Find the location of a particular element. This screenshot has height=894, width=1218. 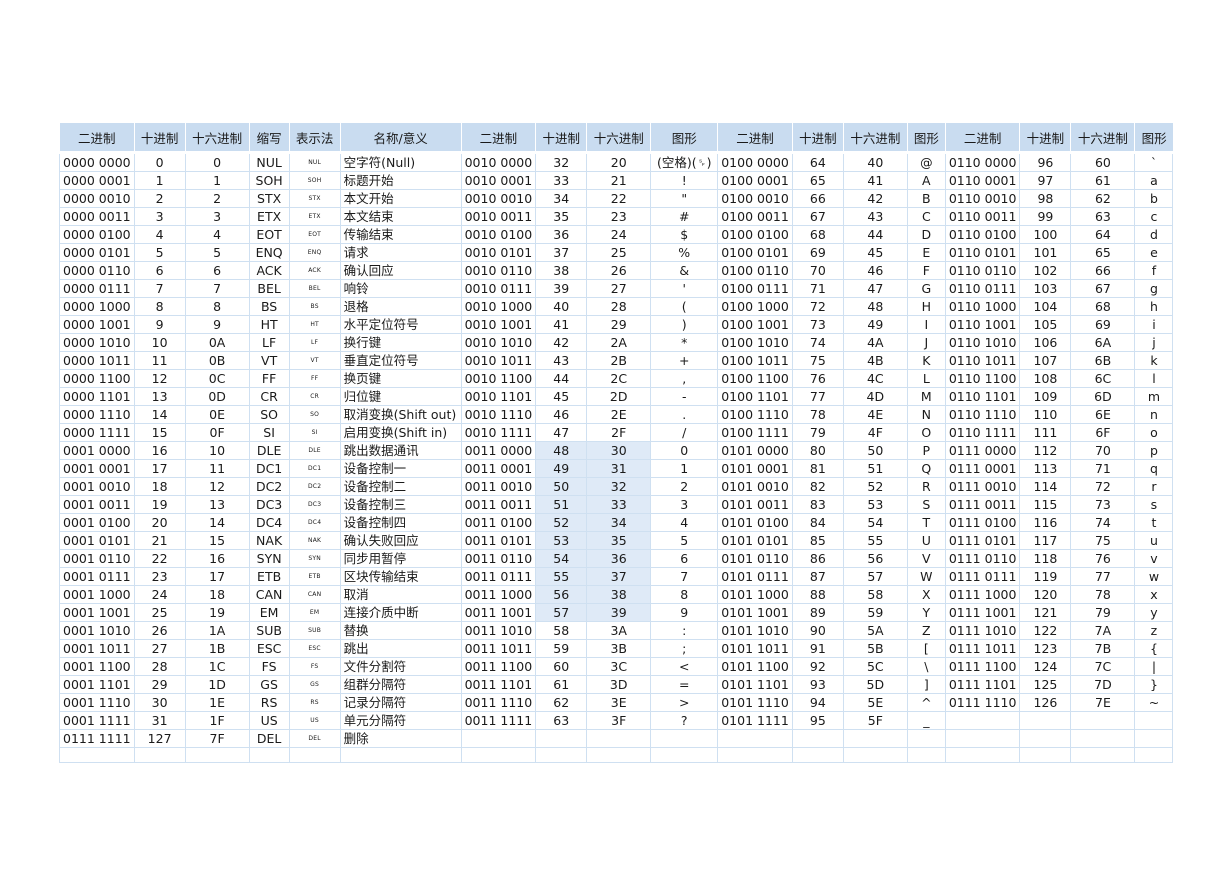

table-cell: 11 is located at coordinates (217, 468).